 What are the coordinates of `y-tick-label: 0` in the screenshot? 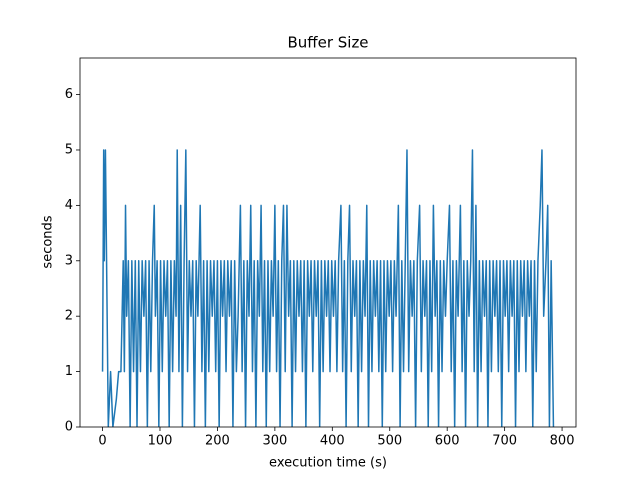 It's located at (69, 427).